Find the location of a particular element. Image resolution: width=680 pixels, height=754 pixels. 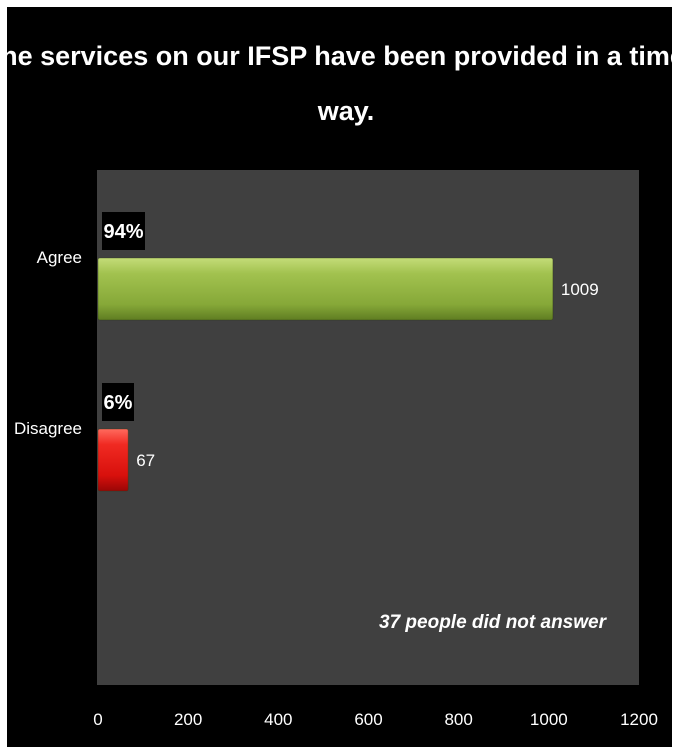

x-tick-label-400: 400 is located at coordinates (278, 719).